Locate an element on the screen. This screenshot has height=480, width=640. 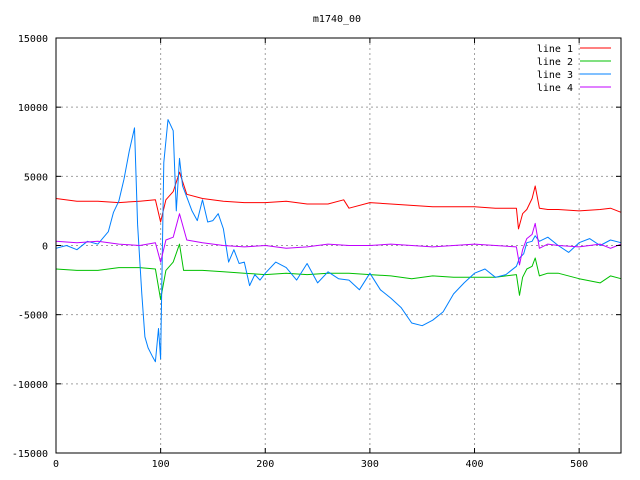
x-tick-label: 400 is located at coordinates (474, 464).